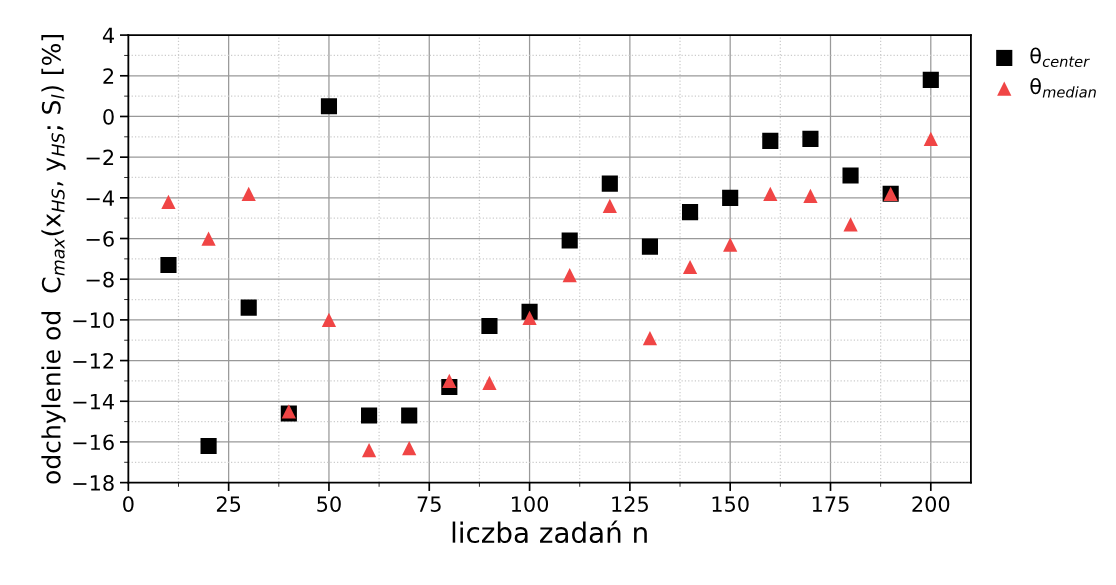  What do you see at coordinates (549, 532) in the screenshot?
I see `x-axis-title: liczba zadań n` at bounding box center [549, 532].